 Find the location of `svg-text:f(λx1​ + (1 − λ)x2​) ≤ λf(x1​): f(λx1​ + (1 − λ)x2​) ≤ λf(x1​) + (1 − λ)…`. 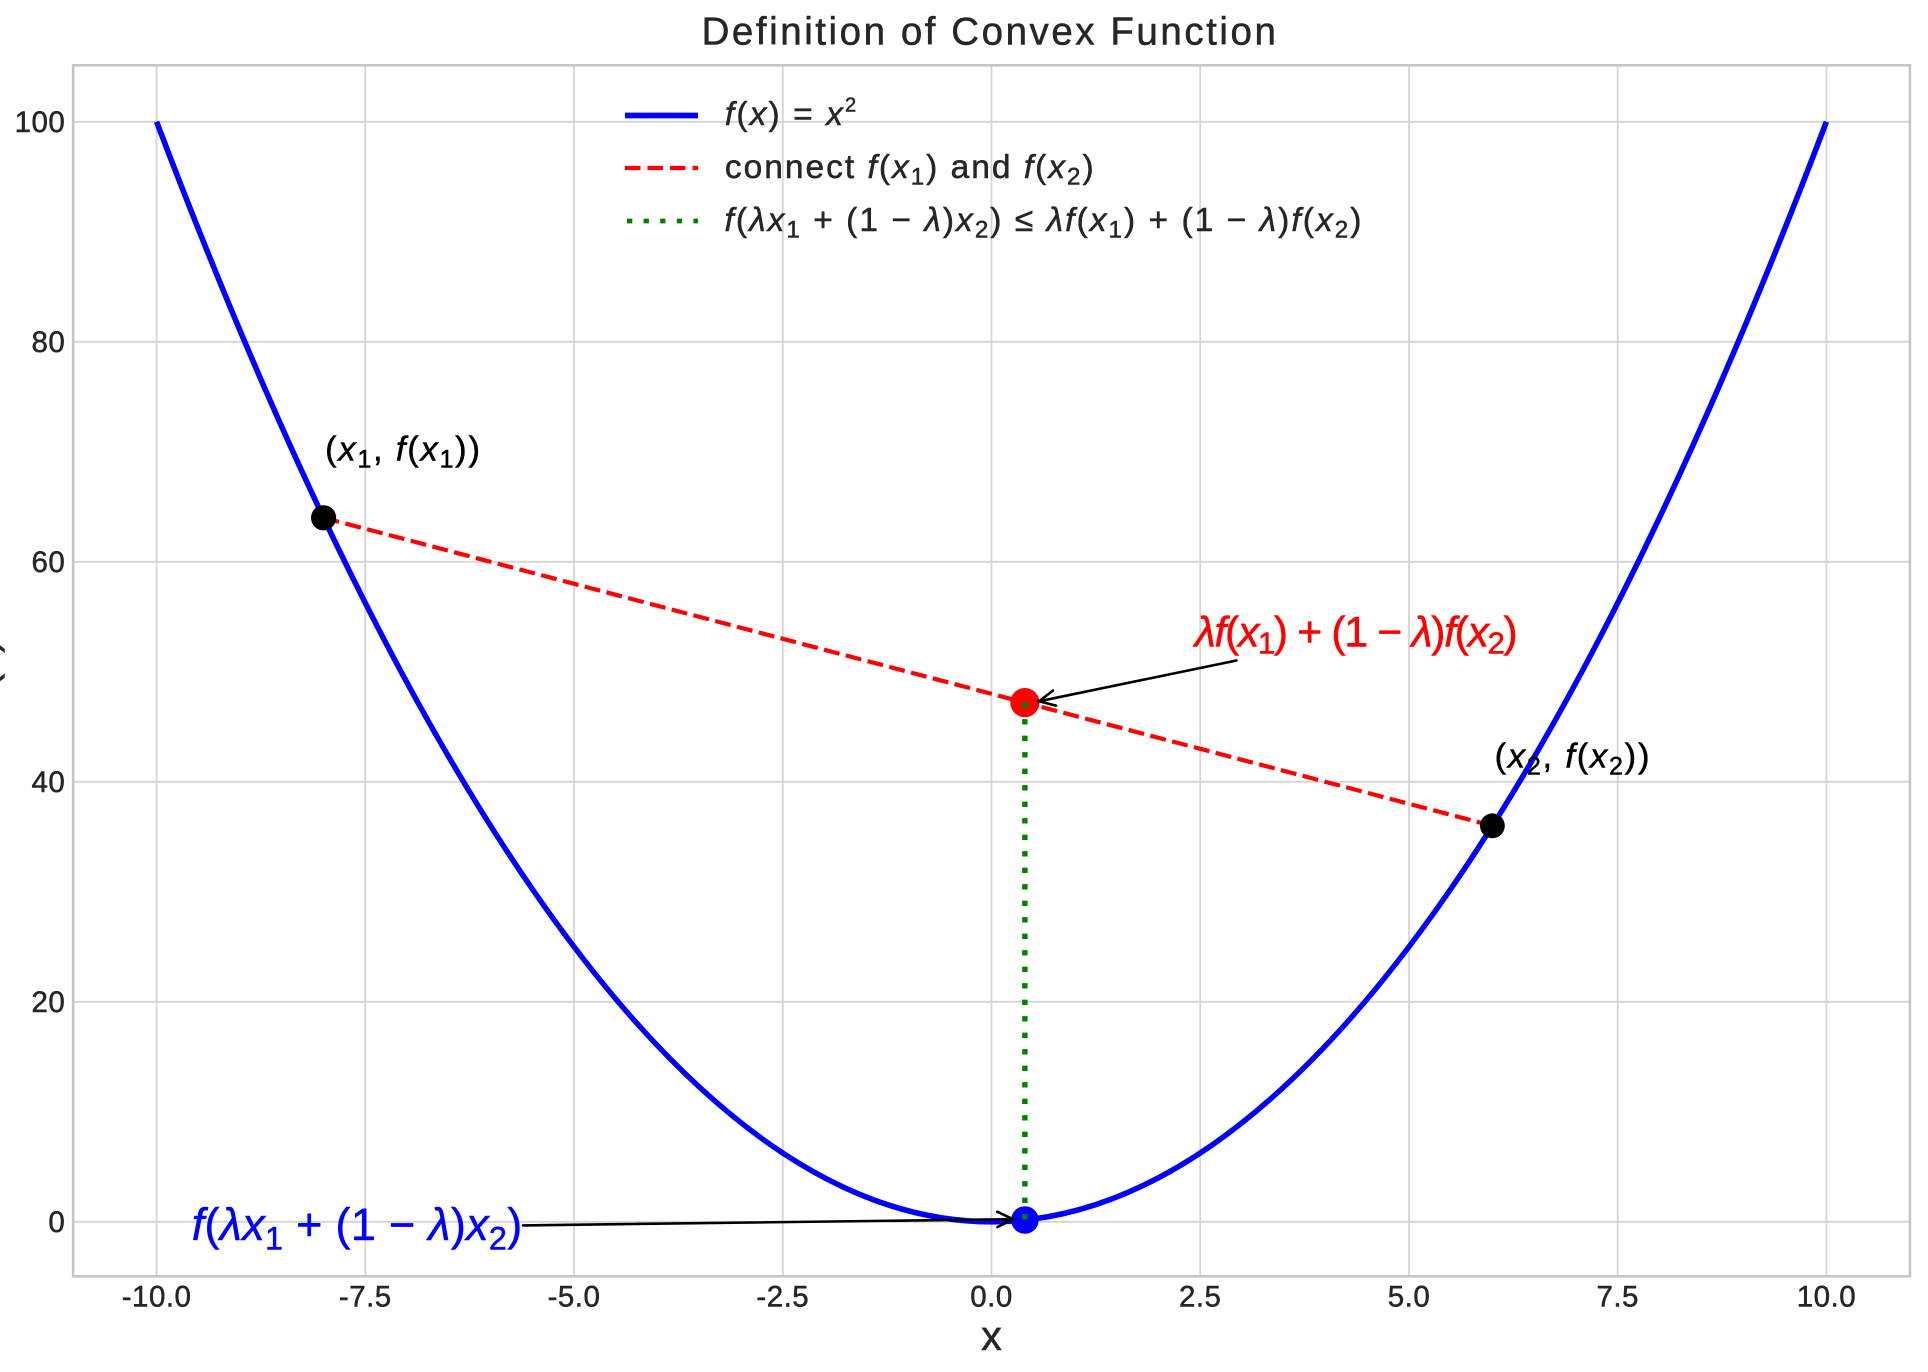

svg-text:f(λx1​ + (1 − λ)x2​) ≤ λf(x1​): f(λx1​ + (1 − λ)x2​) ≤ λf(x1​) + (1 − λ)… is located at coordinates (1044, 223).